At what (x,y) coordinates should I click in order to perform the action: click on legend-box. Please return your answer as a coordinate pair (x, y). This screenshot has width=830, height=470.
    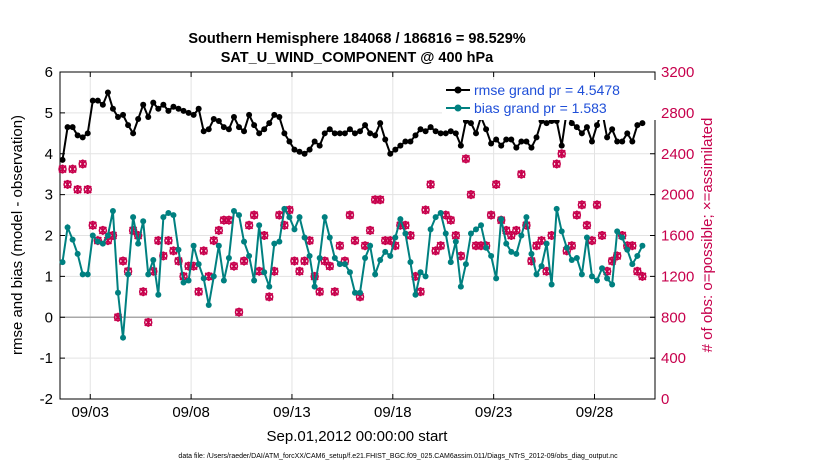
    Looking at the image, I should click on (551, 100).